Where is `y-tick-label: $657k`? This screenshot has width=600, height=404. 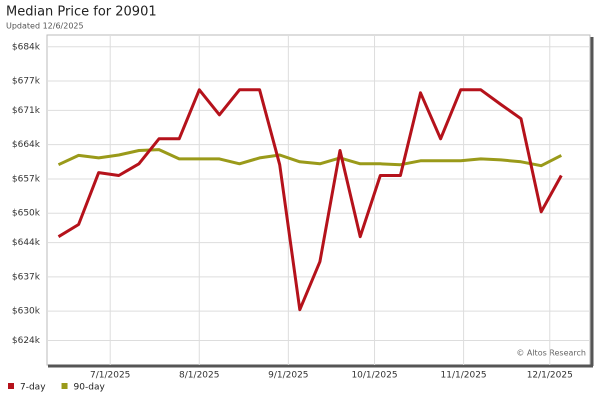
y-tick-label: $657k is located at coordinates (26, 179).